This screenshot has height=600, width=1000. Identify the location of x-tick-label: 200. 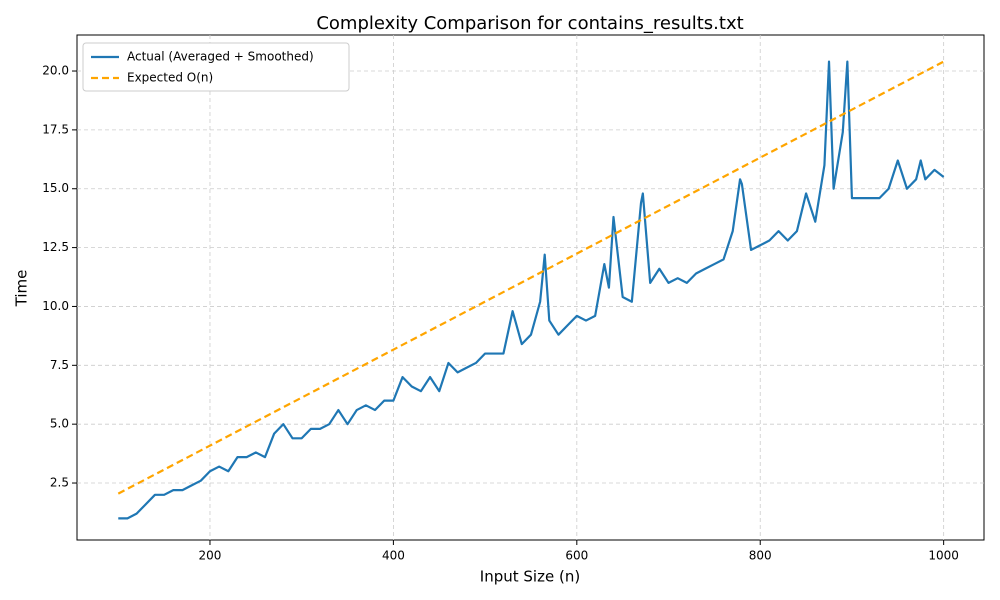
(210, 556).